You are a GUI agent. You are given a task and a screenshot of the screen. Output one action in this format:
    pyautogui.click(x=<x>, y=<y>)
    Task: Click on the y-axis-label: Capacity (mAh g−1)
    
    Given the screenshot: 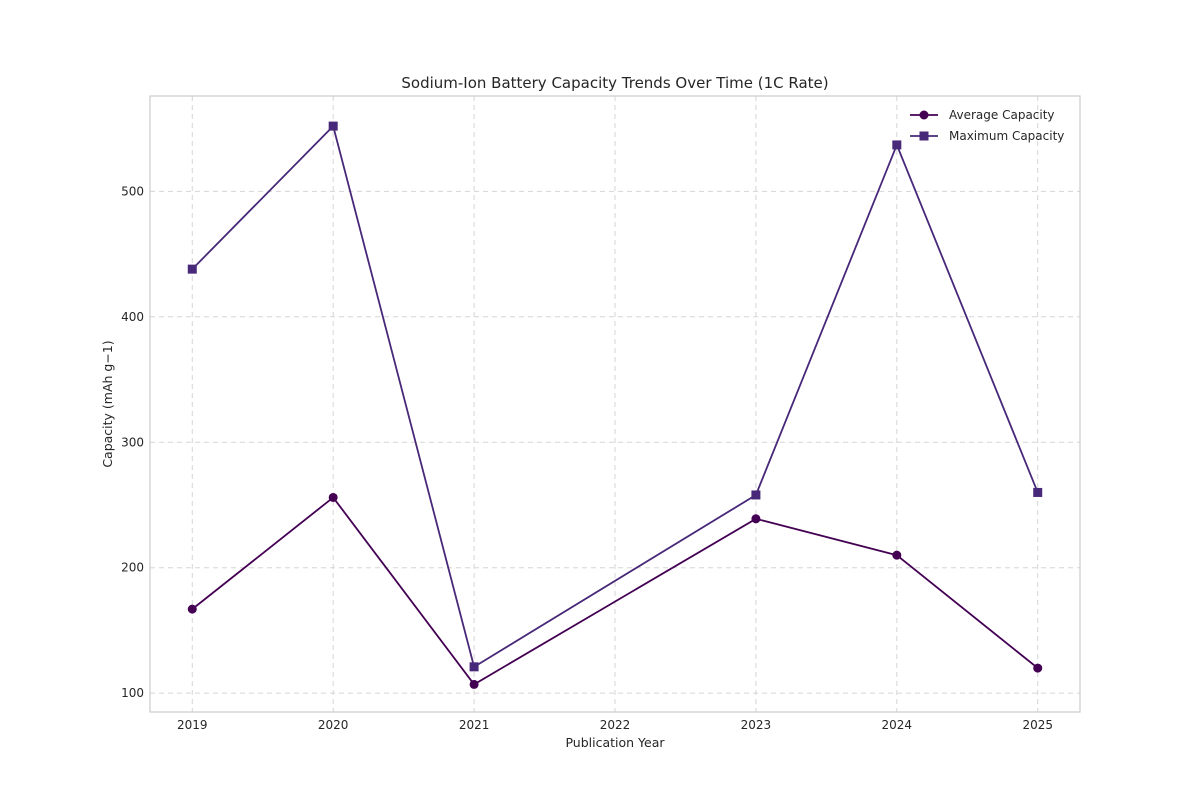 What is the action you would take?
    pyautogui.click(x=107, y=403)
    